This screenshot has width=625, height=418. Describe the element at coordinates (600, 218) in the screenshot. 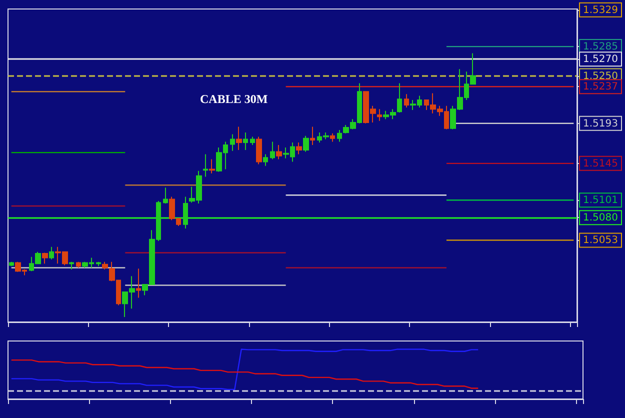

I see `y-tick-label: 1.5080` at that location.